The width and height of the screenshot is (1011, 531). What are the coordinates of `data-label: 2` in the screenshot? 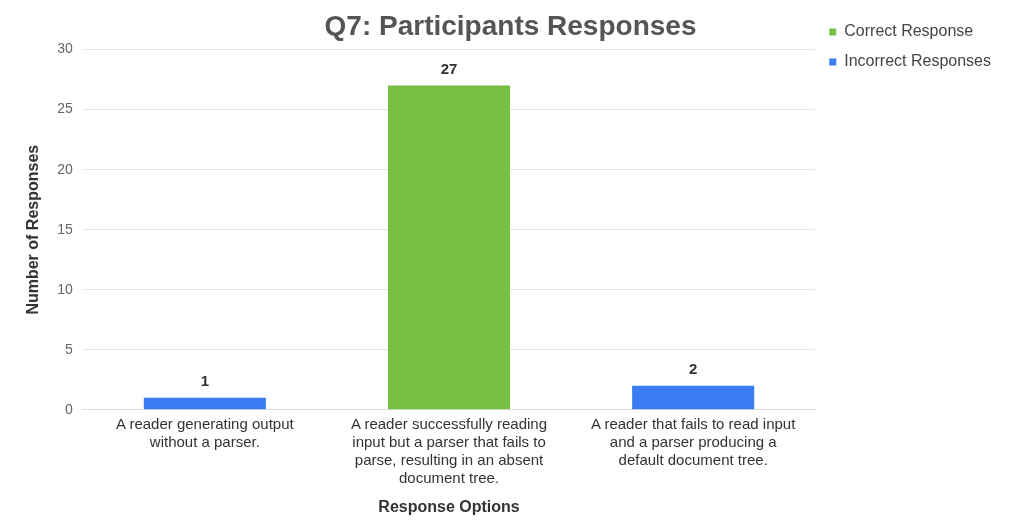 It's located at (693, 369).